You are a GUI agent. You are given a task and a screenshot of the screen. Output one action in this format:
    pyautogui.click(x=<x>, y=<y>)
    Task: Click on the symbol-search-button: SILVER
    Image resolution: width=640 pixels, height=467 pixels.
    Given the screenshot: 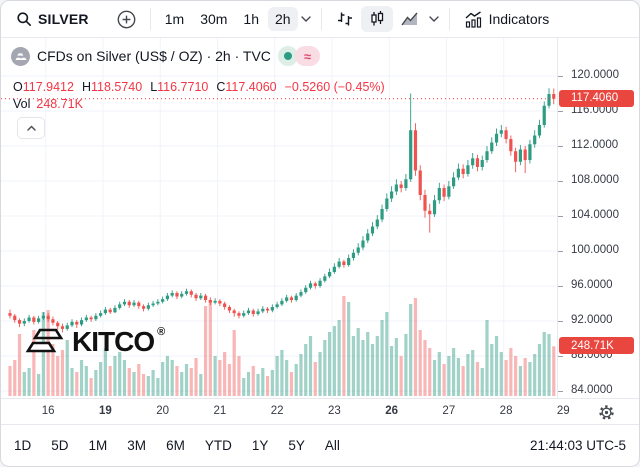 What is the action you would take?
    pyautogui.click(x=52, y=19)
    